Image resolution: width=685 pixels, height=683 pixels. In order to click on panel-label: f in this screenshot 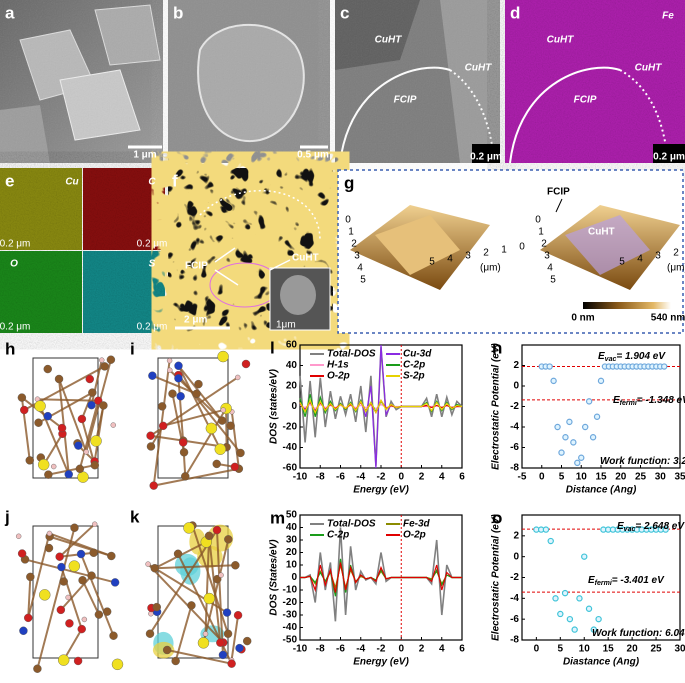, I will do `click(175, 180)`.